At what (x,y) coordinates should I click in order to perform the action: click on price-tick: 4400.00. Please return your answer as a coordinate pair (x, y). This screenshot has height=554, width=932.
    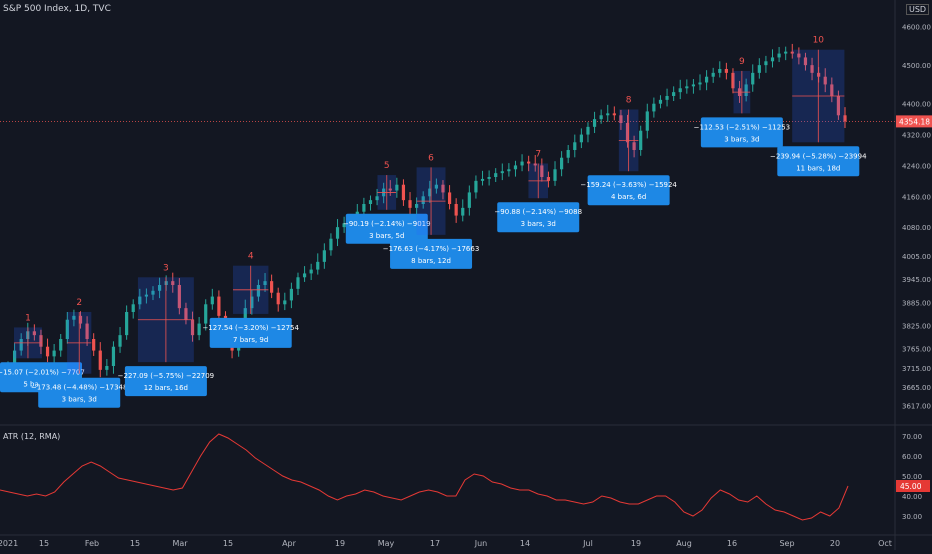
    Looking at the image, I should click on (916, 105).